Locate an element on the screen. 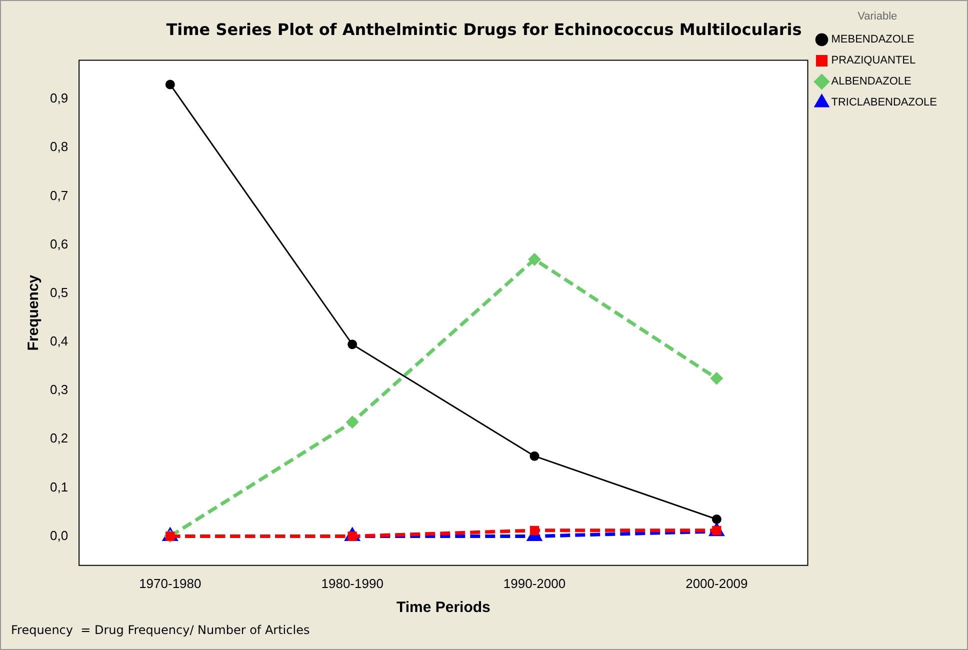 Image resolution: width=968 pixels, height=650 pixels. chart-title: Time Series Plot of Anthelmintic Drugs for Echinococcus Multilocularis is located at coordinates (484, 29).